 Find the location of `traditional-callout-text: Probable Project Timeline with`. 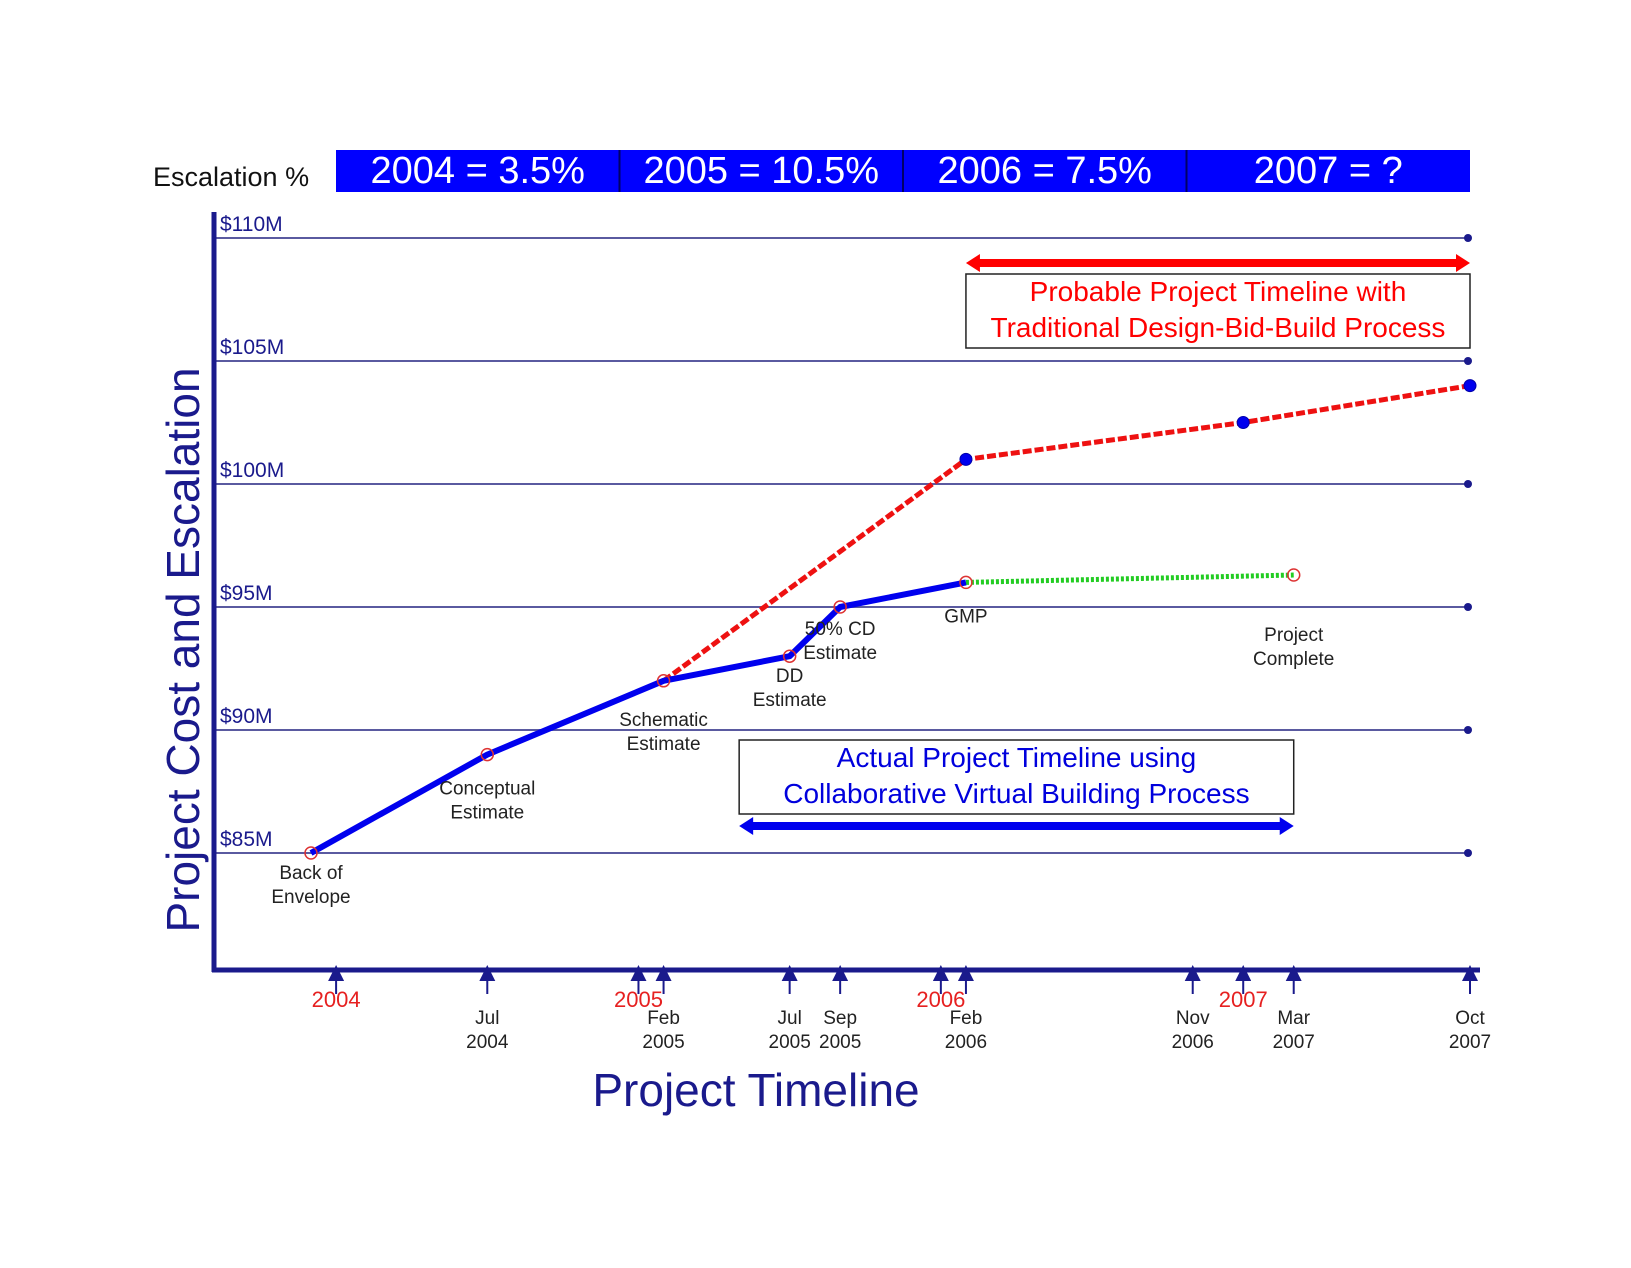

traditional-callout-text: Probable Project Timeline with is located at coordinates (1218, 291).